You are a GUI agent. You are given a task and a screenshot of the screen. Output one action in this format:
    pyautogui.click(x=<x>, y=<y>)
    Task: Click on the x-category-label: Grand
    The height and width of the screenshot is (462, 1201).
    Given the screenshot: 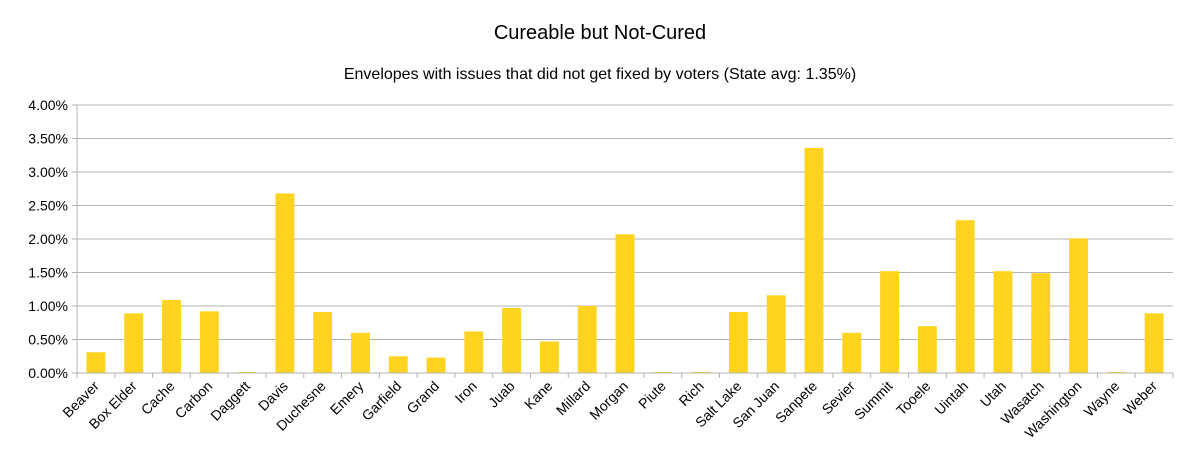 What is the action you would take?
    pyautogui.click(x=422, y=397)
    